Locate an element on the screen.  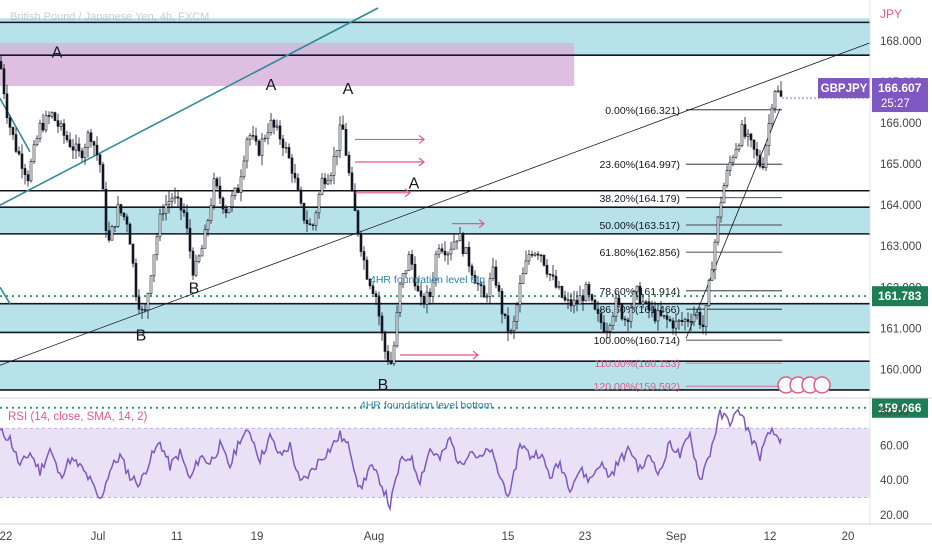
y-tick-label: 160.000 is located at coordinates (901, 370).